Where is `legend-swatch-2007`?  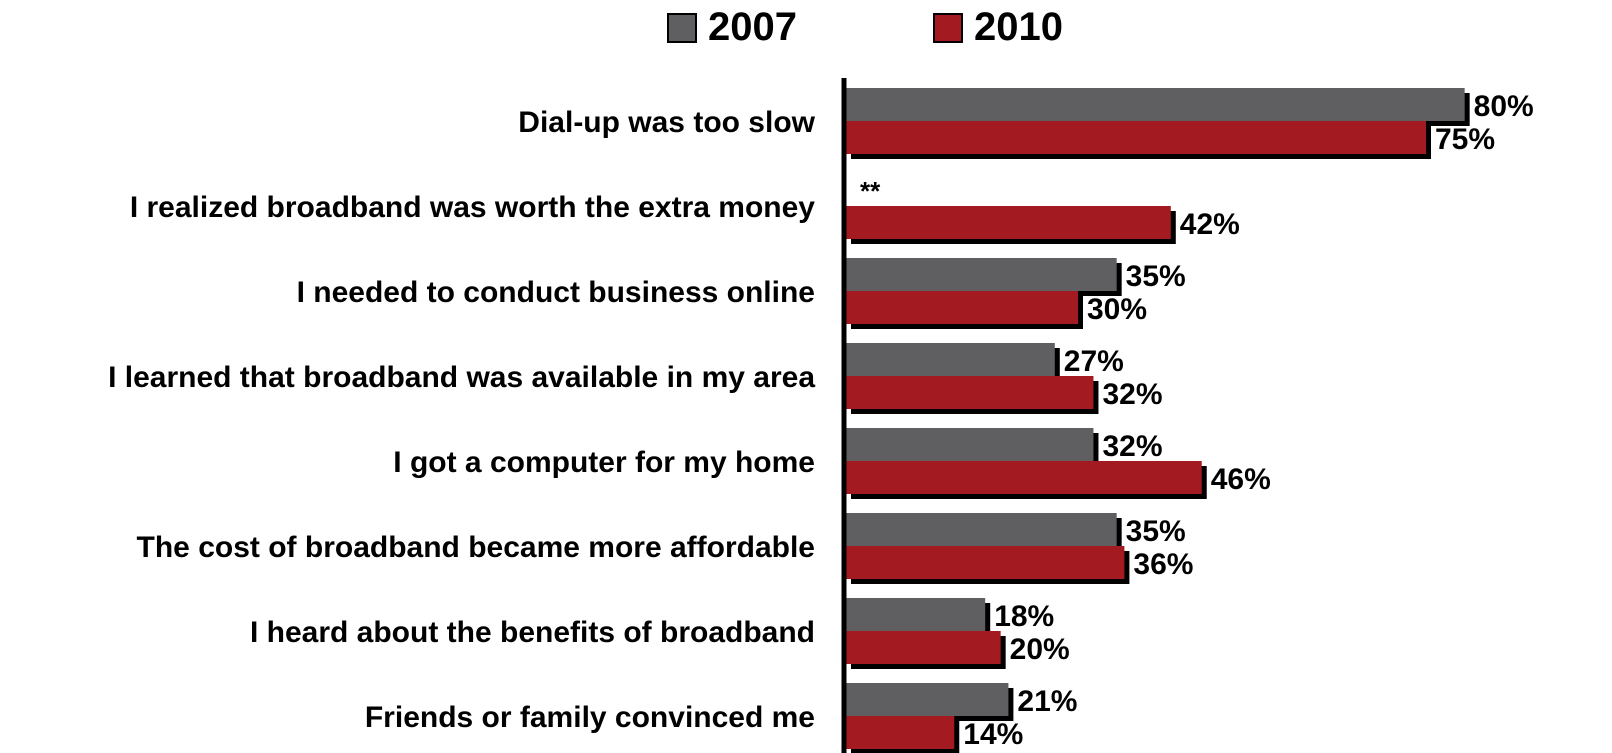 legend-swatch-2007 is located at coordinates (682, 28).